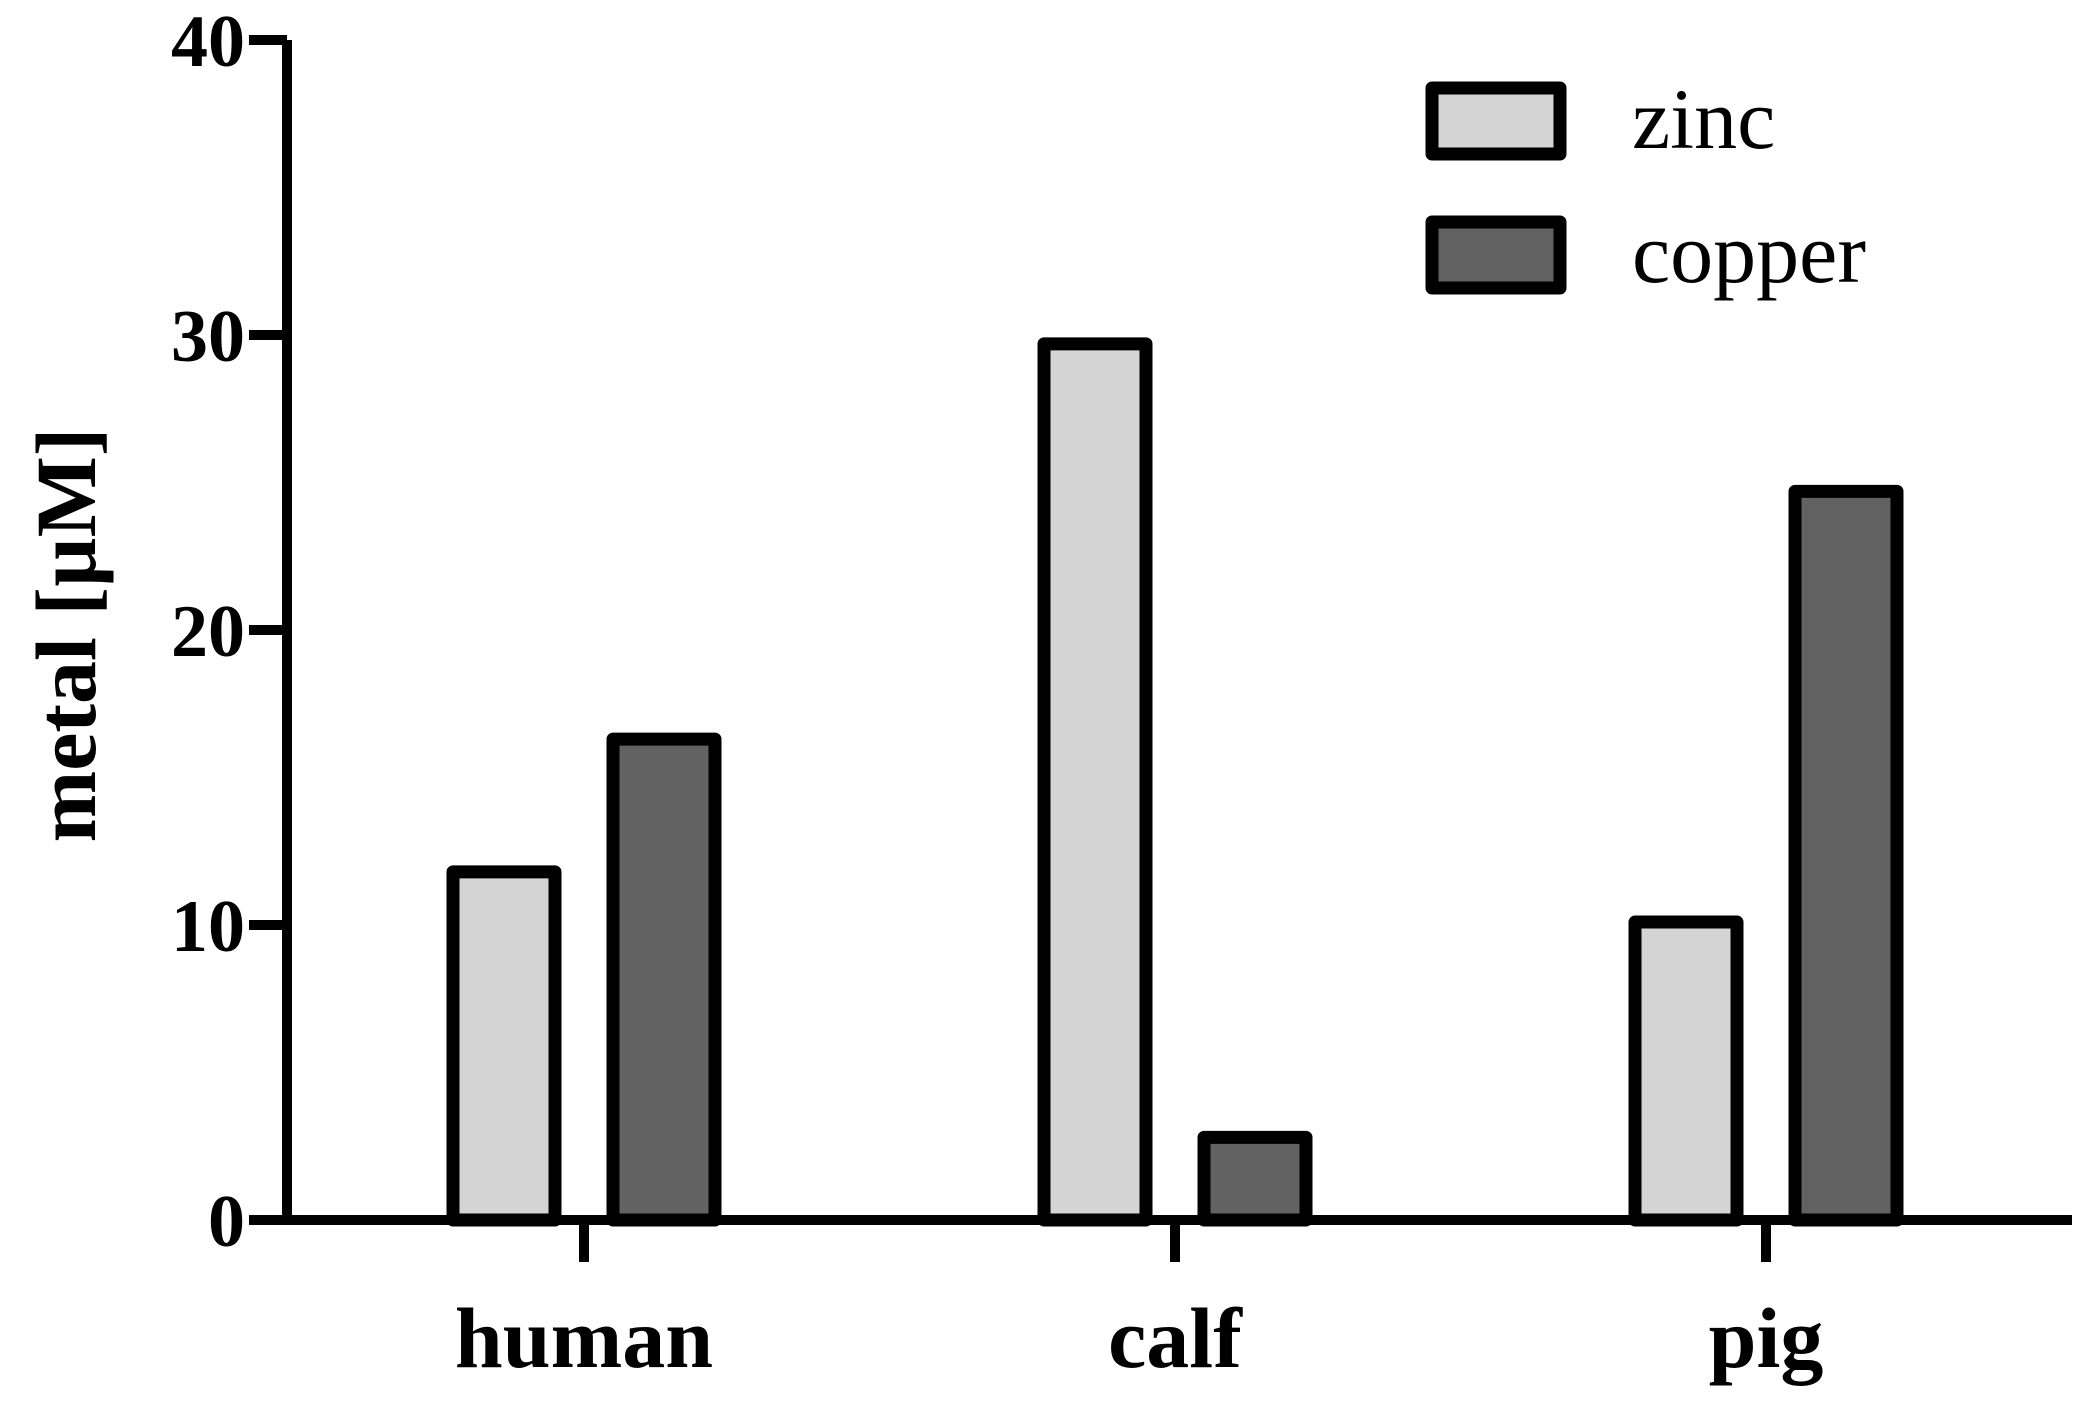 This screenshot has width=2082, height=1419. Describe the element at coordinates (584, 1338) in the screenshot. I see `x-tick-label-human: human` at that location.